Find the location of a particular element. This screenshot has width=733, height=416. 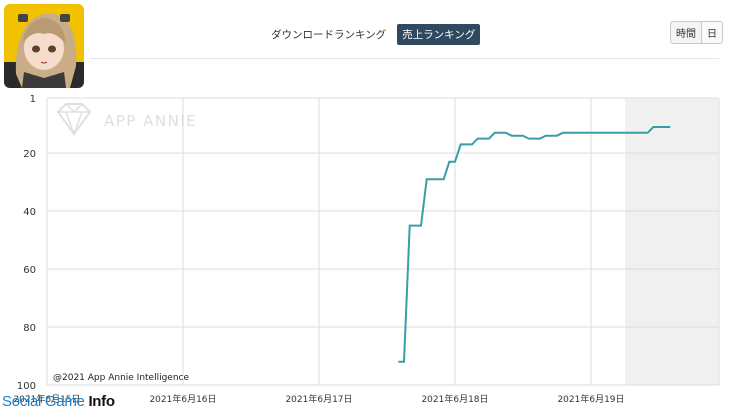

app-annie-watermark: APP ANNIE is located at coordinates (126, 120).